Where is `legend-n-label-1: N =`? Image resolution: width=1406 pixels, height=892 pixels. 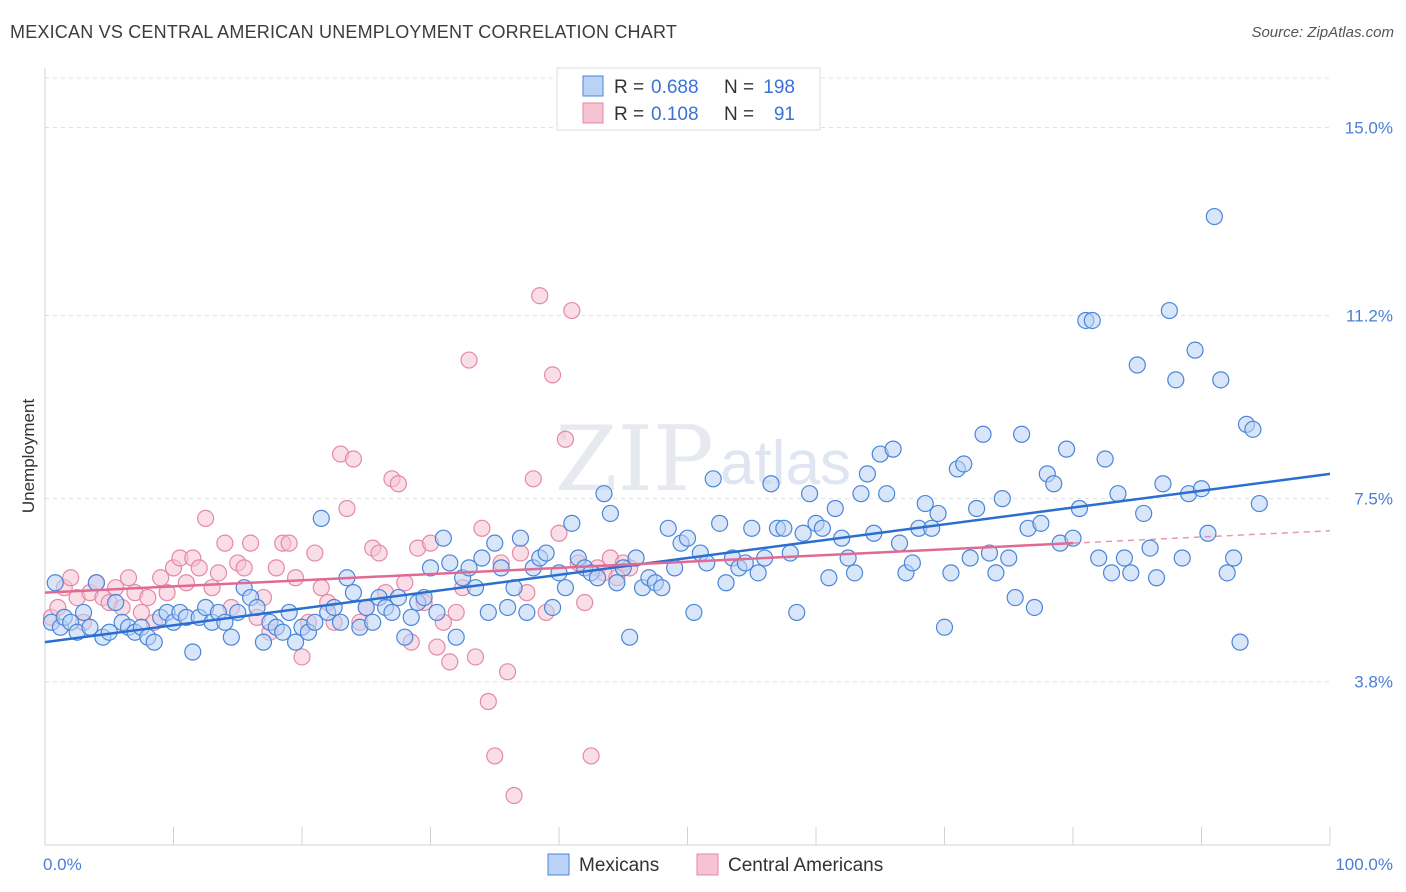
legend-n-label-1: N = is located at coordinates (739, 87).